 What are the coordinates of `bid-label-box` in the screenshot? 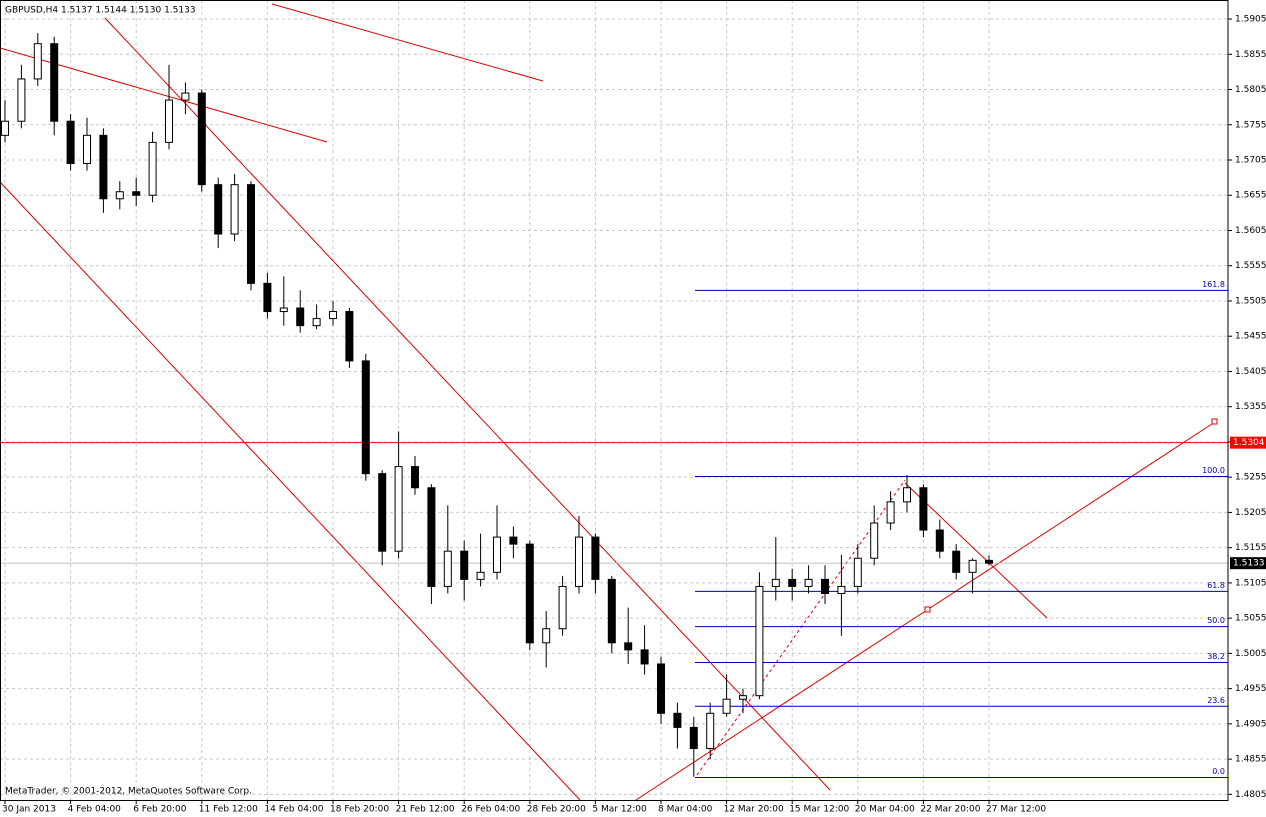 It's located at (1248, 563).